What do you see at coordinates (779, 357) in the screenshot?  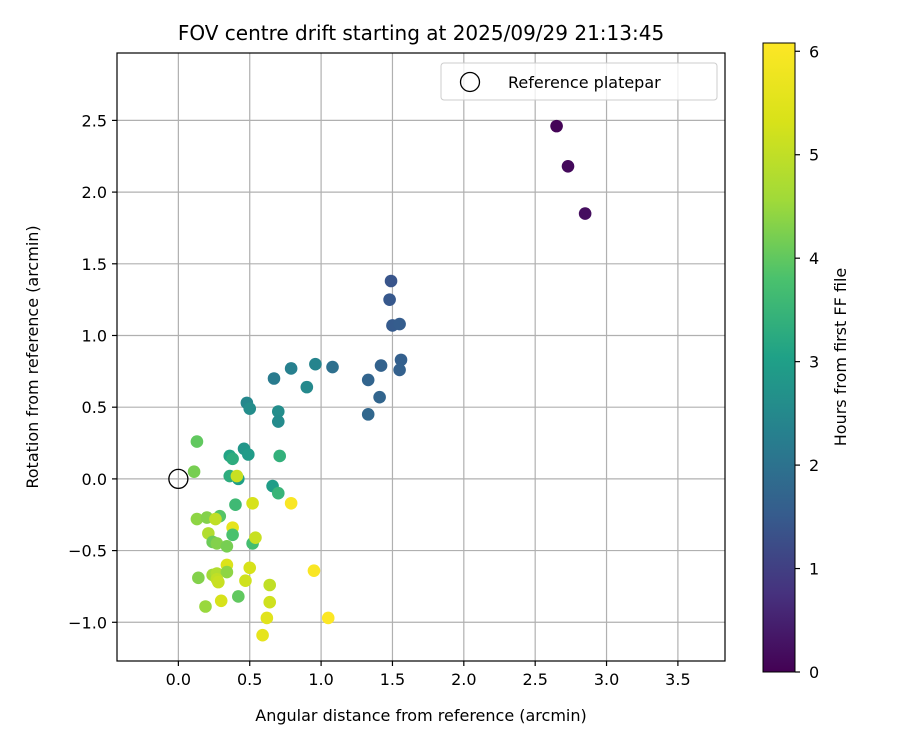 I see `colorbar-gradient` at bounding box center [779, 357].